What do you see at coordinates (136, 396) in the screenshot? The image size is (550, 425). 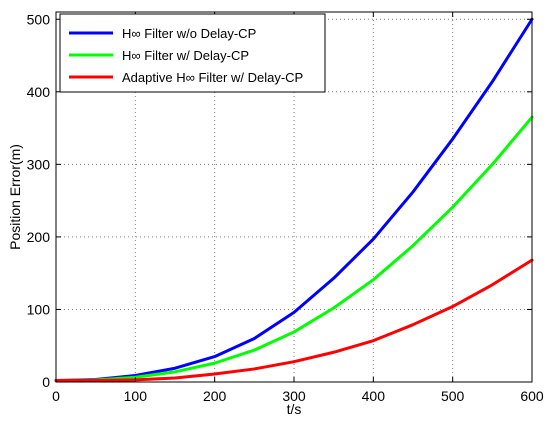 I see `x-tick-label-1: 100` at bounding box center [136, 396].